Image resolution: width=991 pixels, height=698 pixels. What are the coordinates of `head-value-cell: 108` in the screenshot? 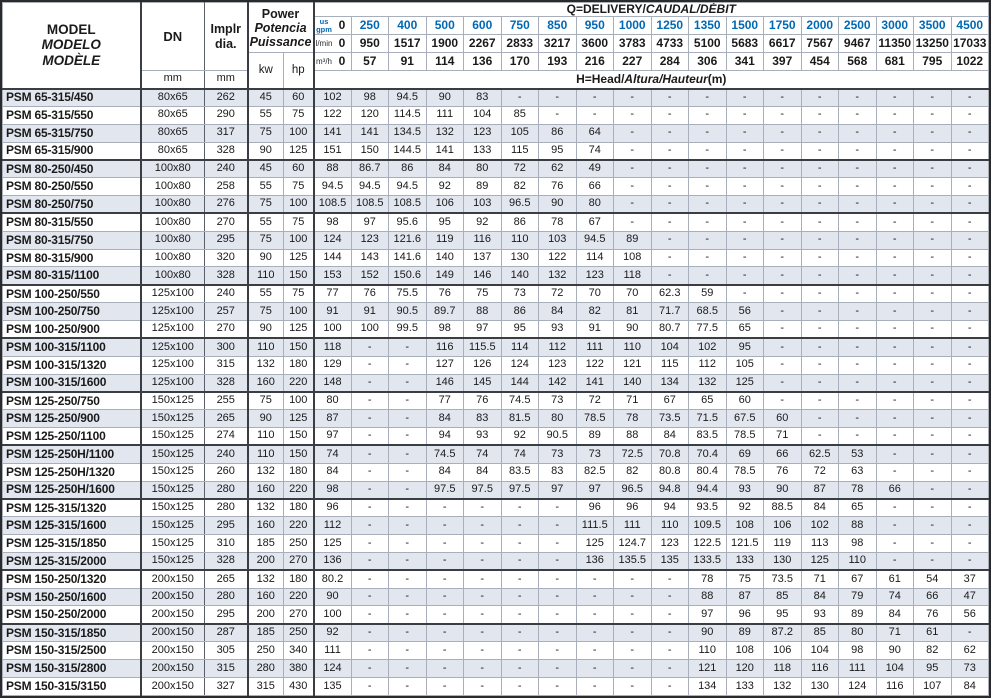 It's located at (744, 650).